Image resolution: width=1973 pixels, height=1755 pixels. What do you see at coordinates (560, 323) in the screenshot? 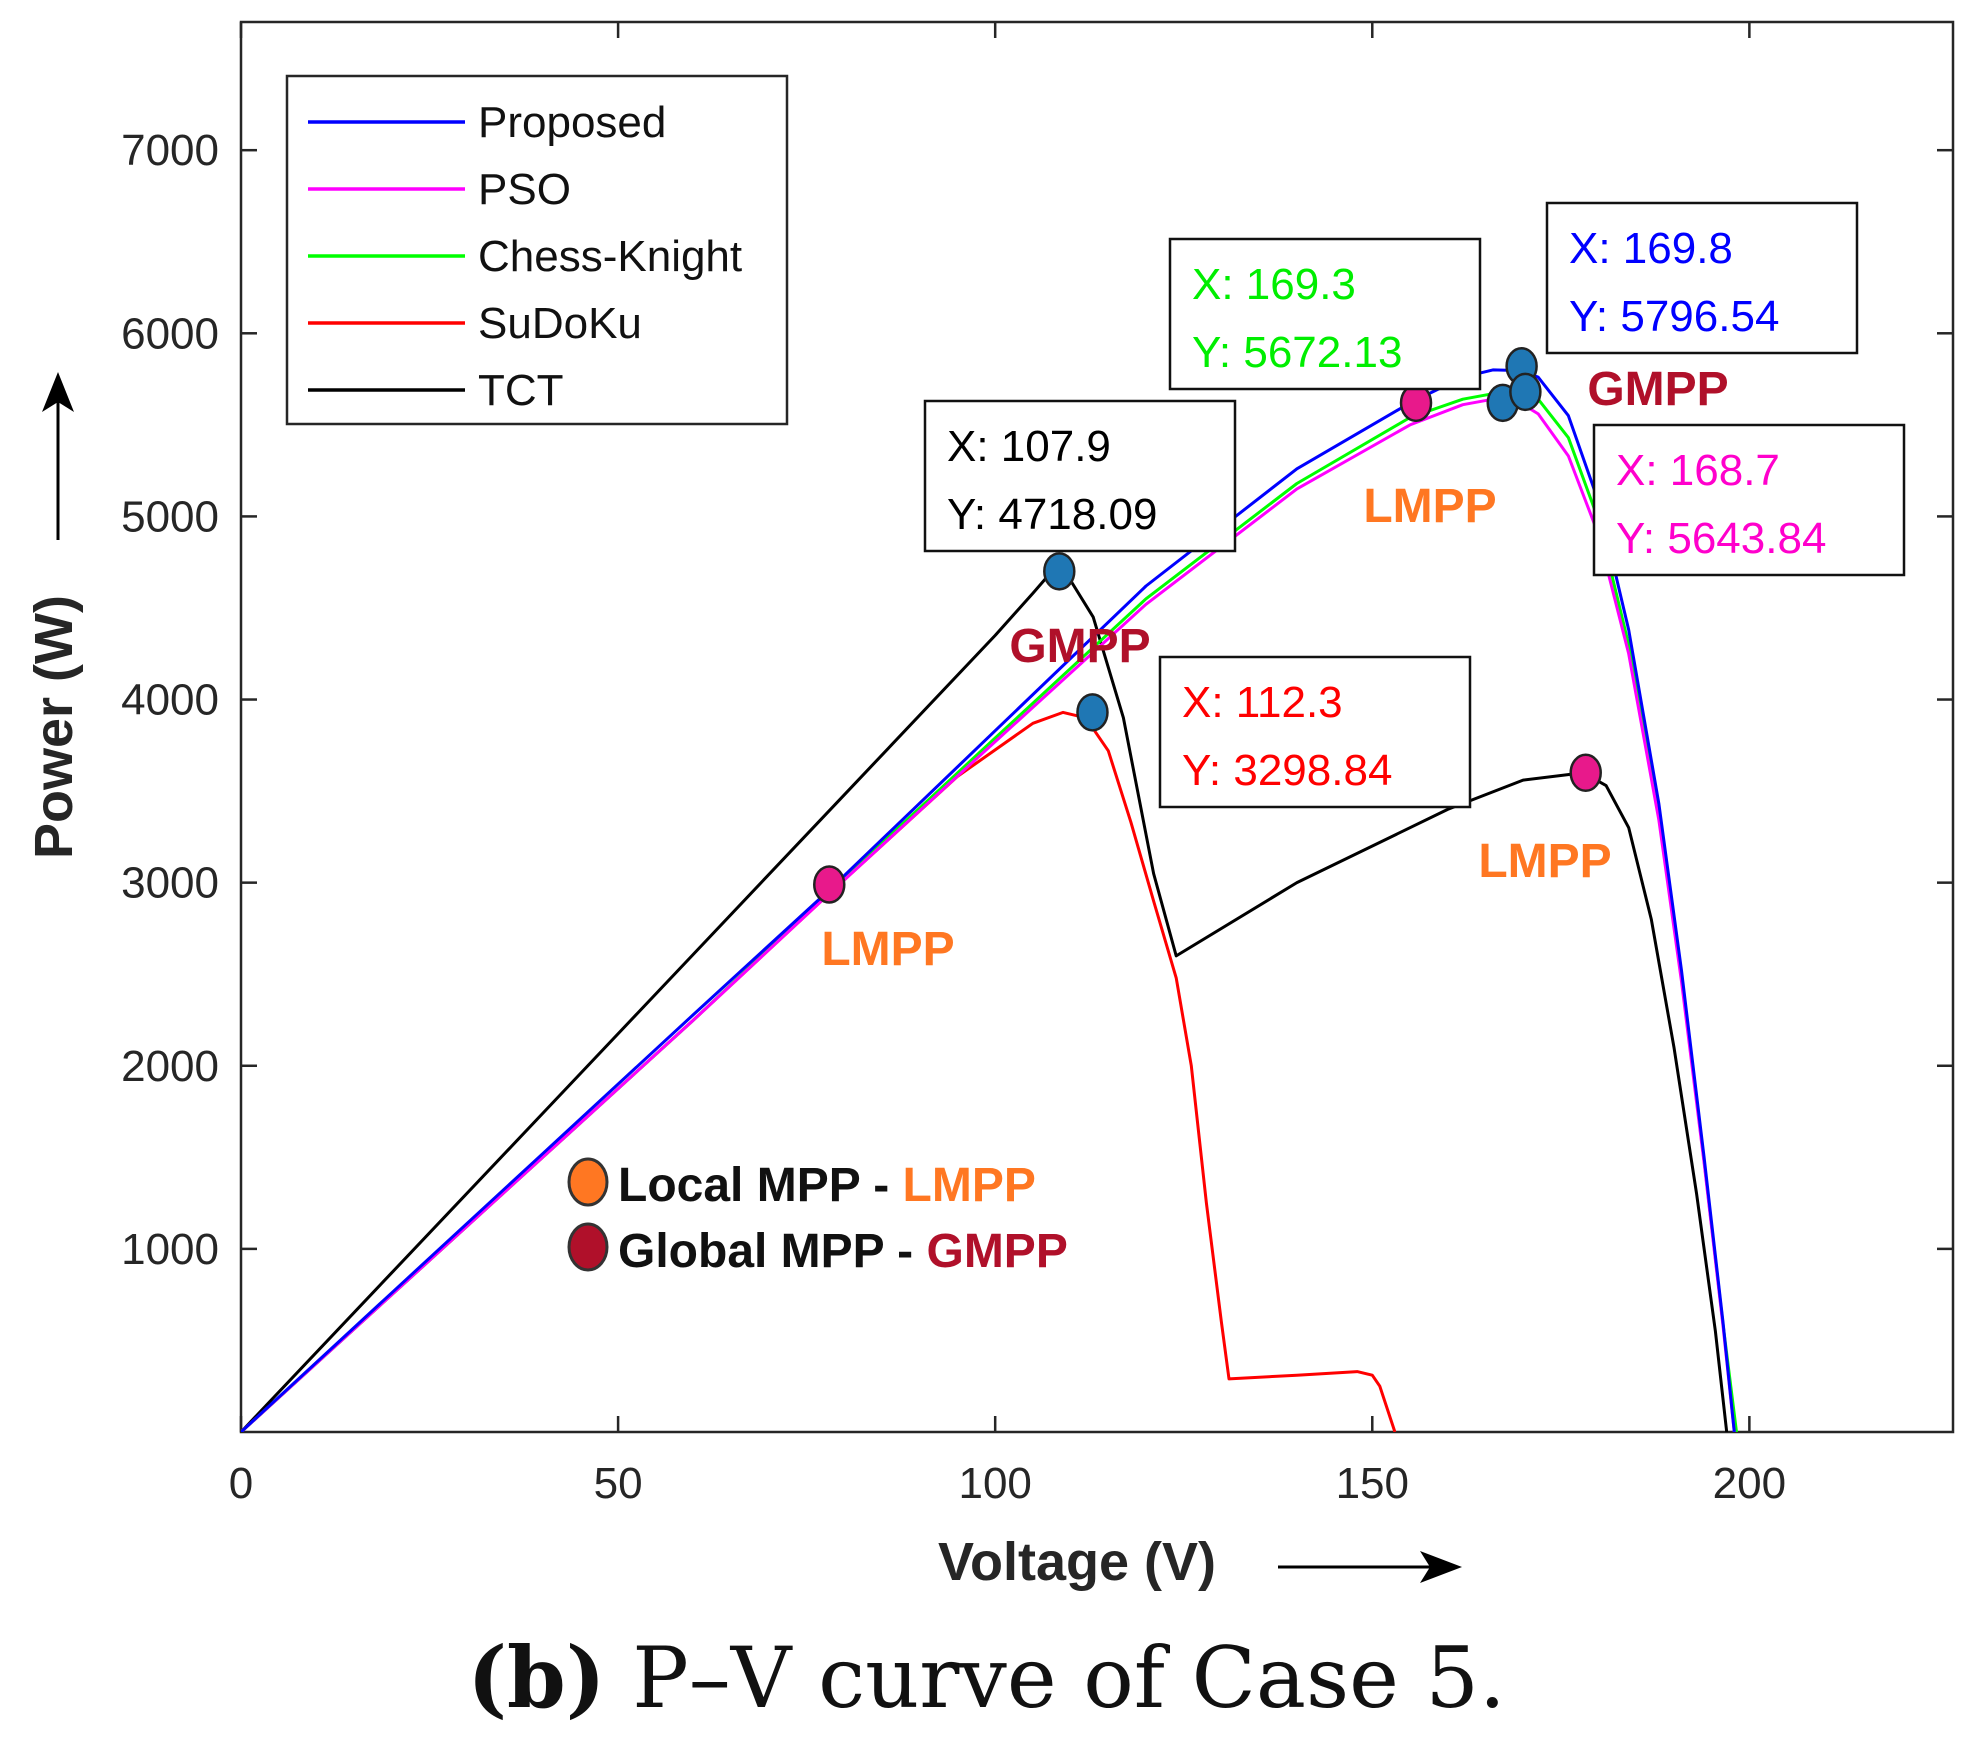
I see `legend-entry: SuDoKu` at bounding box center [560, 323].